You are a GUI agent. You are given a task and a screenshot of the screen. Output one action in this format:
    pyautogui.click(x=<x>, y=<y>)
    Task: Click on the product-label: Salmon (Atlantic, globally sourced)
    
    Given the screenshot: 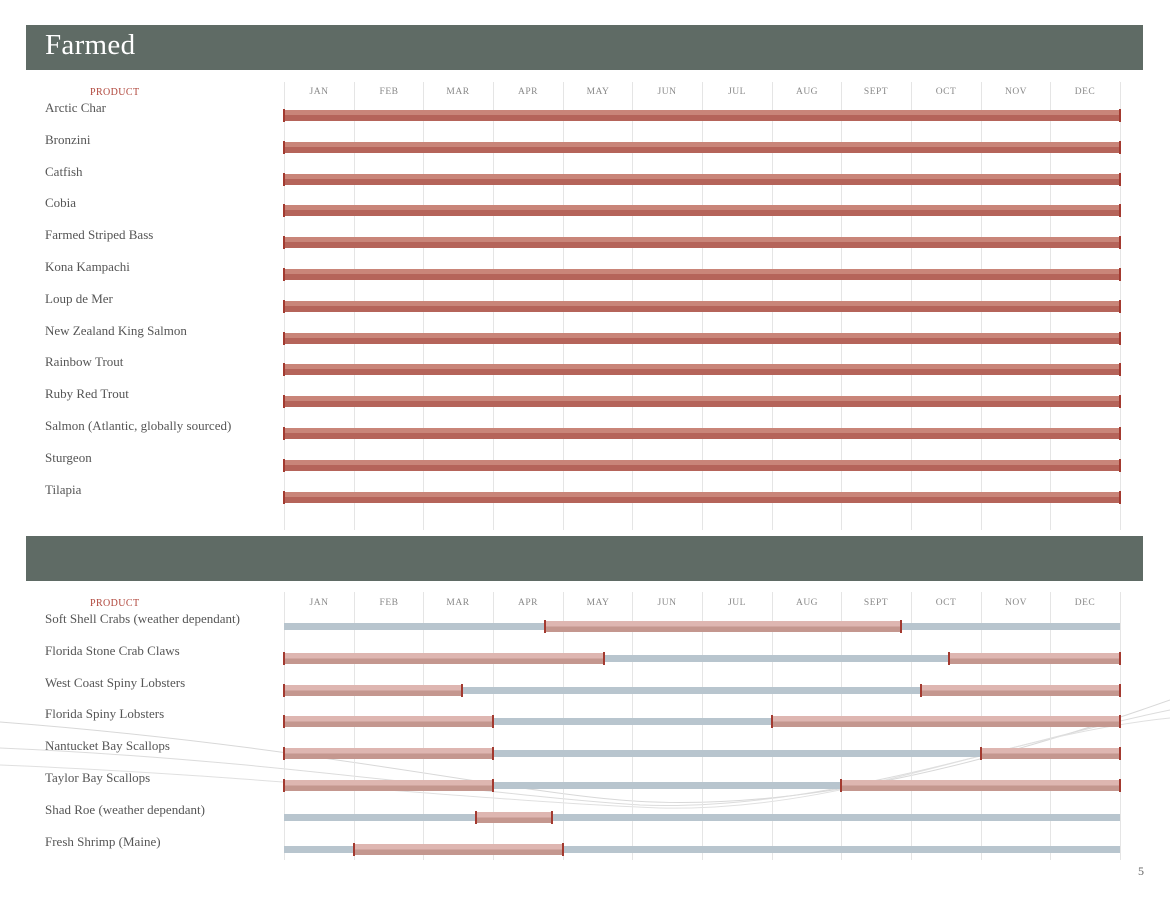 What is the action you would take?
    pyautogui.click(x=138, y=425)
    